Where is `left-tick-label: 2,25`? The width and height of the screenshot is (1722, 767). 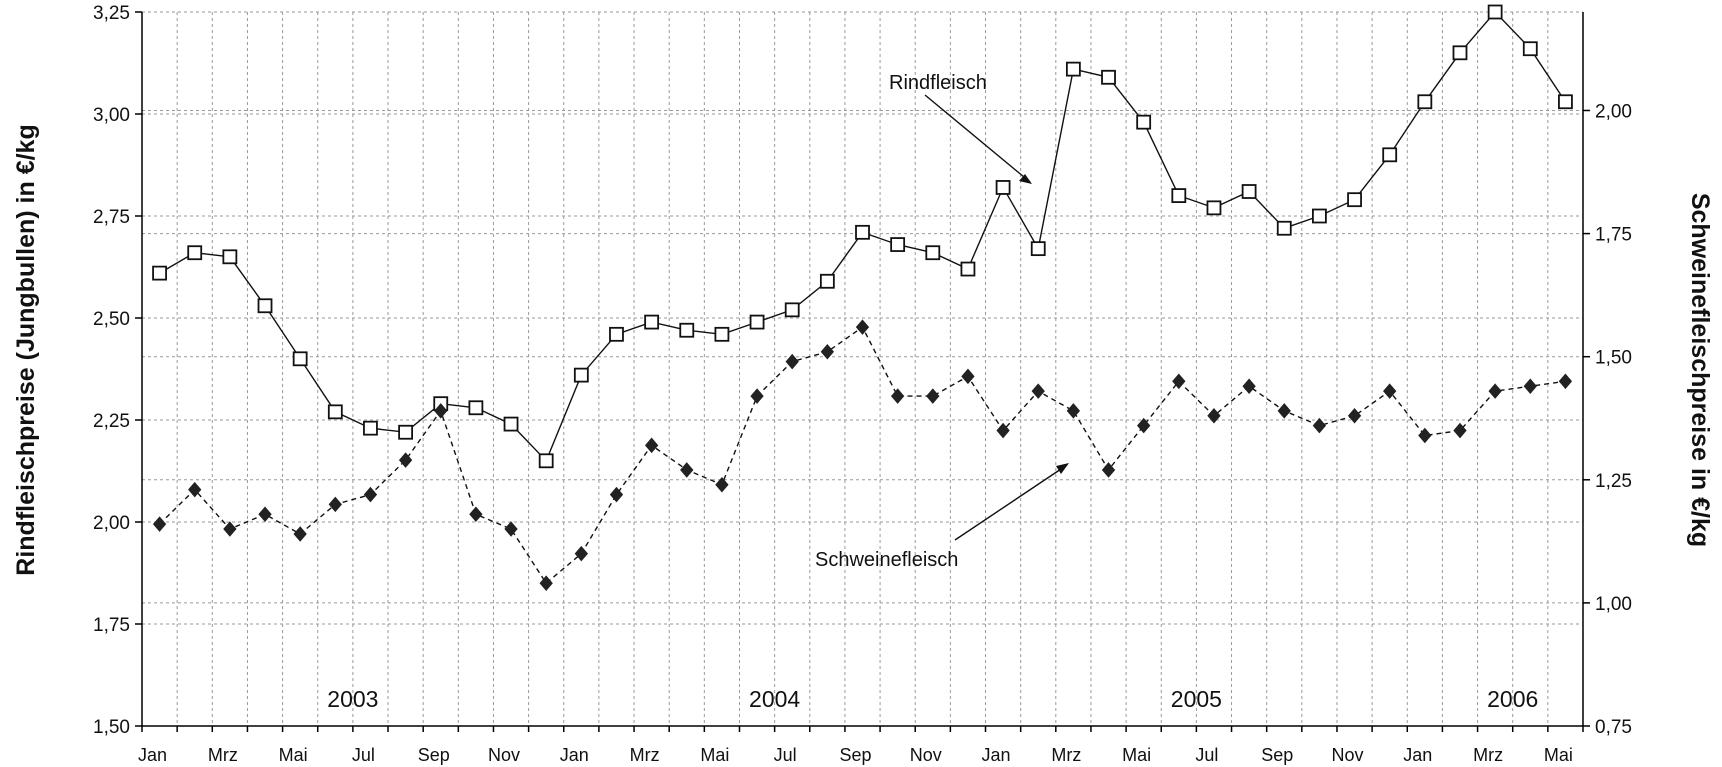
left-tick-label: 2,25 is located at coordinates (111, 421).